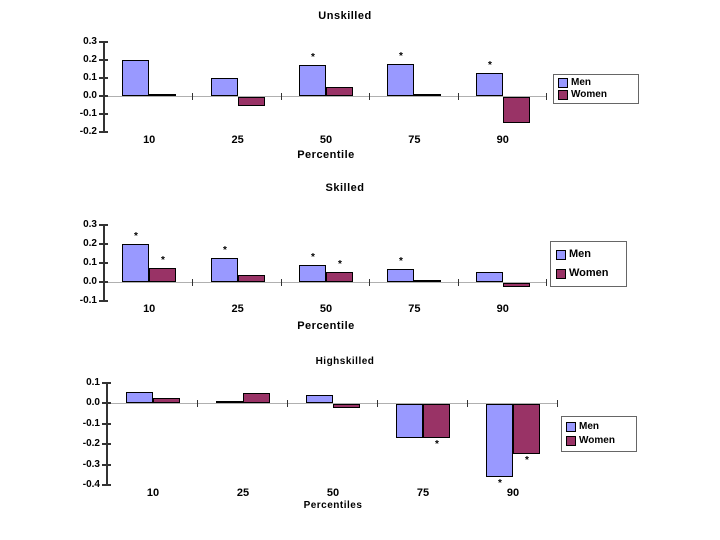  Describe the element at coordinates (91, 423) in the screenshot. I see `y-tick-label: -0.1` at that location.